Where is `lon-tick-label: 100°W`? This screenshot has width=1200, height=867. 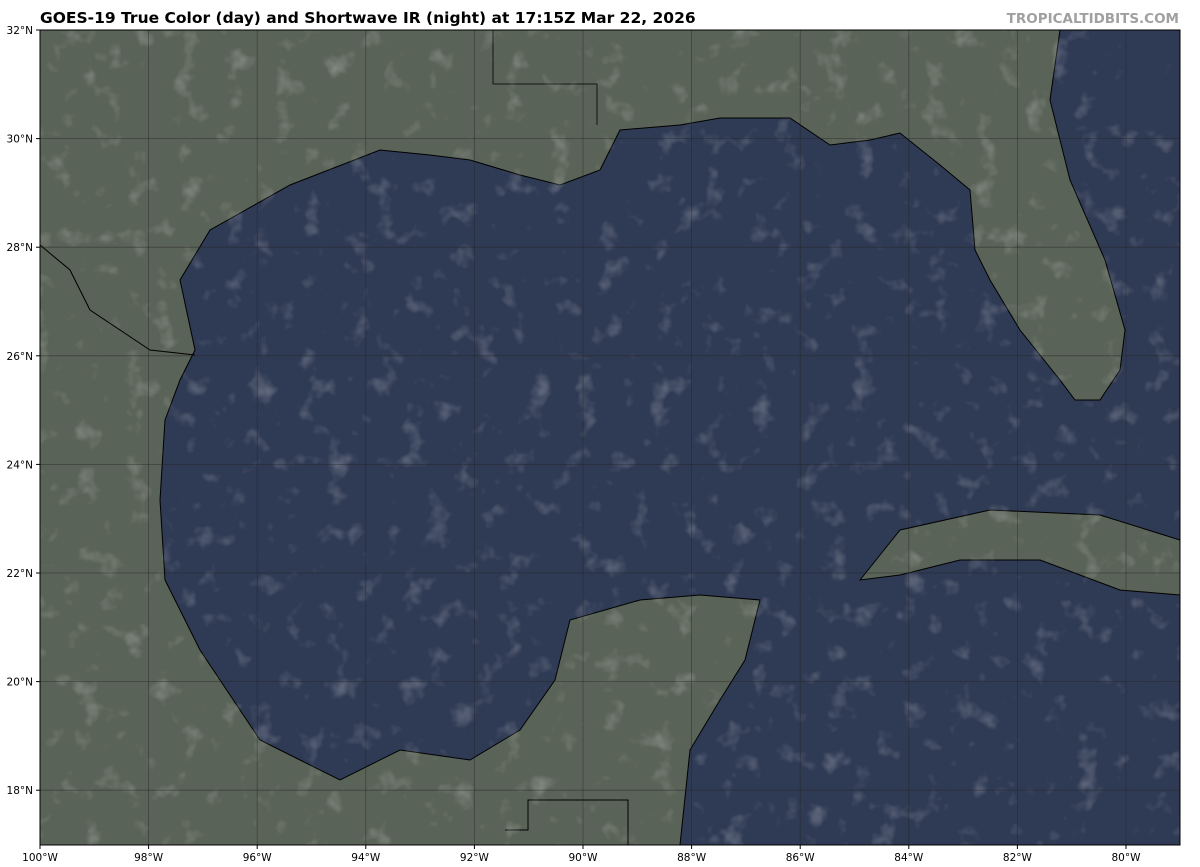 lon-tick-label: 100°W is located at coordinates (40, 858).